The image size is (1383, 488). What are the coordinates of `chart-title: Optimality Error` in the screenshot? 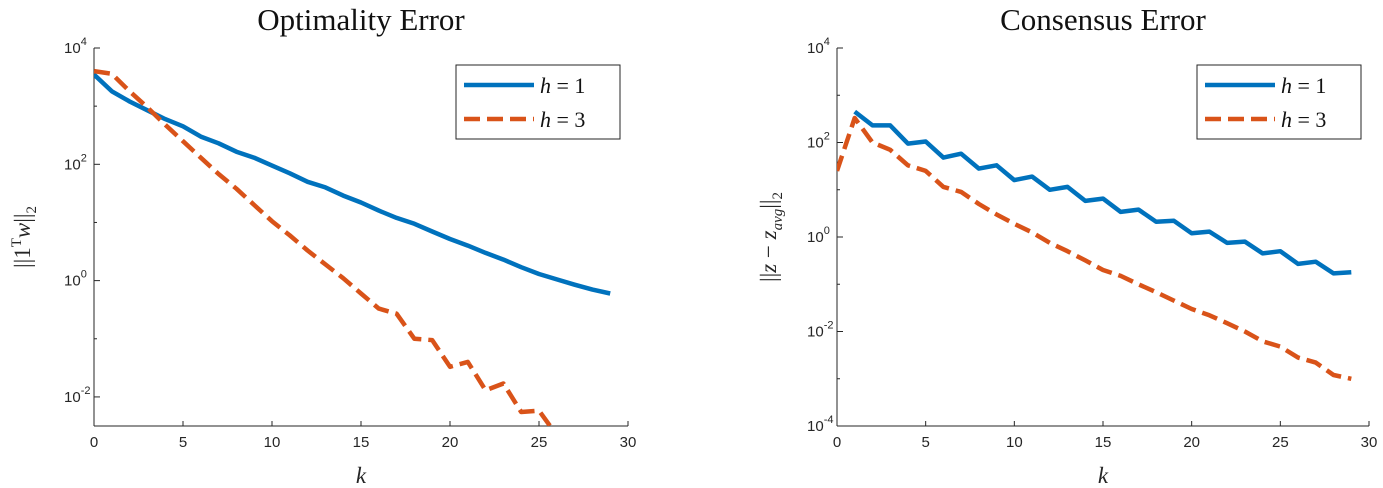 It's located at (361, 19).